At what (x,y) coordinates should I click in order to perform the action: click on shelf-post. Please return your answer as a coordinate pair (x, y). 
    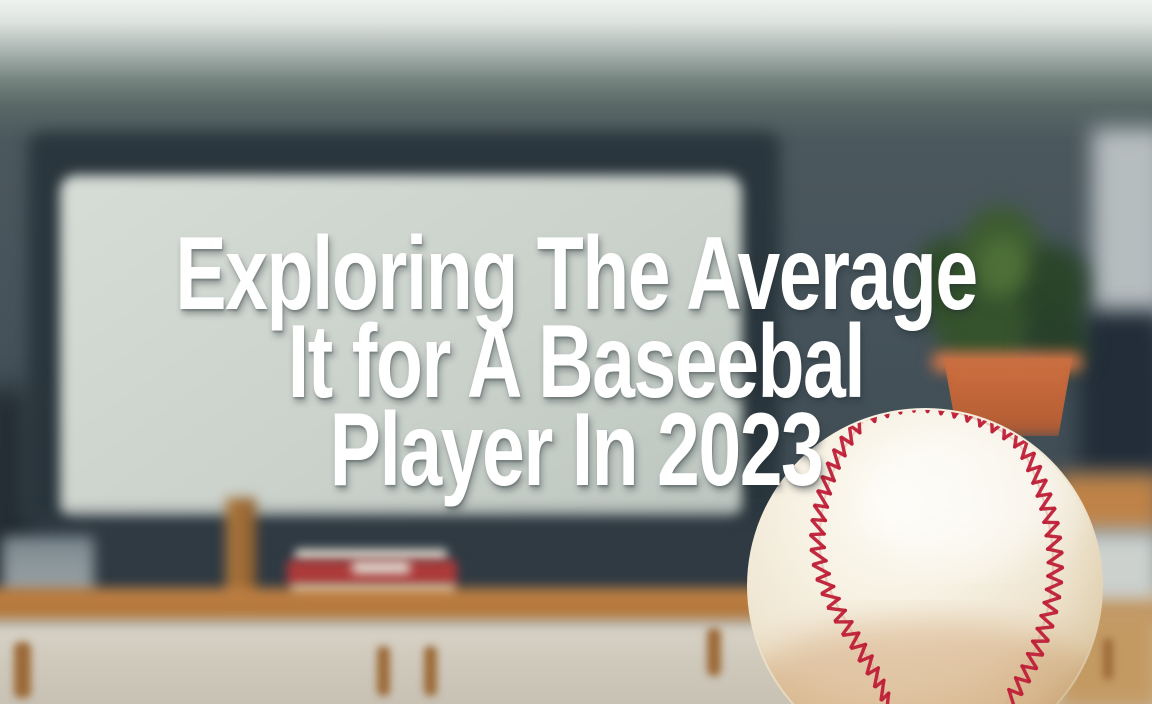
    Looking at the image, I should click on (241, 551).